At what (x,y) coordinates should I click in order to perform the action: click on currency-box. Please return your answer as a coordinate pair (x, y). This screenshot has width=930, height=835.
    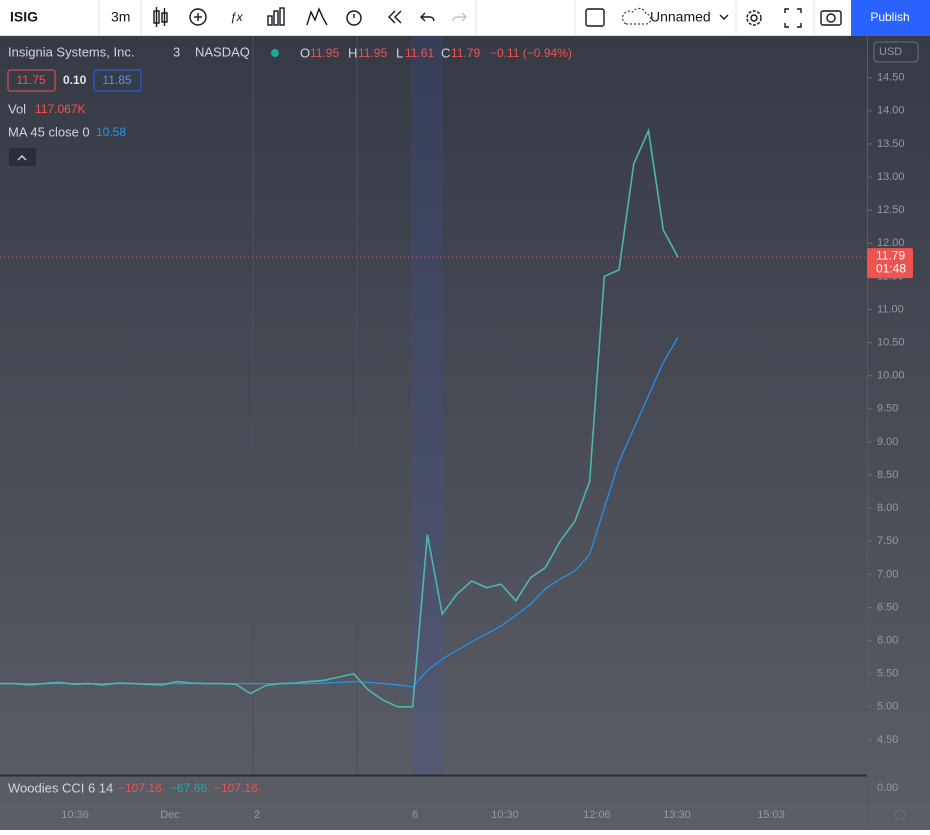
    Looking at the image, I should click on (896, 52).